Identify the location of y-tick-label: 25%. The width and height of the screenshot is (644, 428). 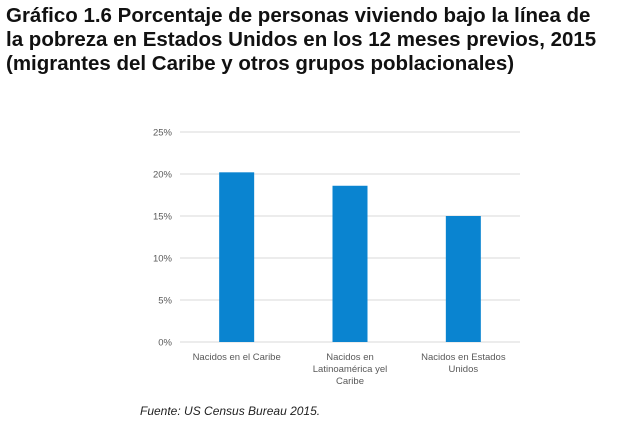
(163, 133).